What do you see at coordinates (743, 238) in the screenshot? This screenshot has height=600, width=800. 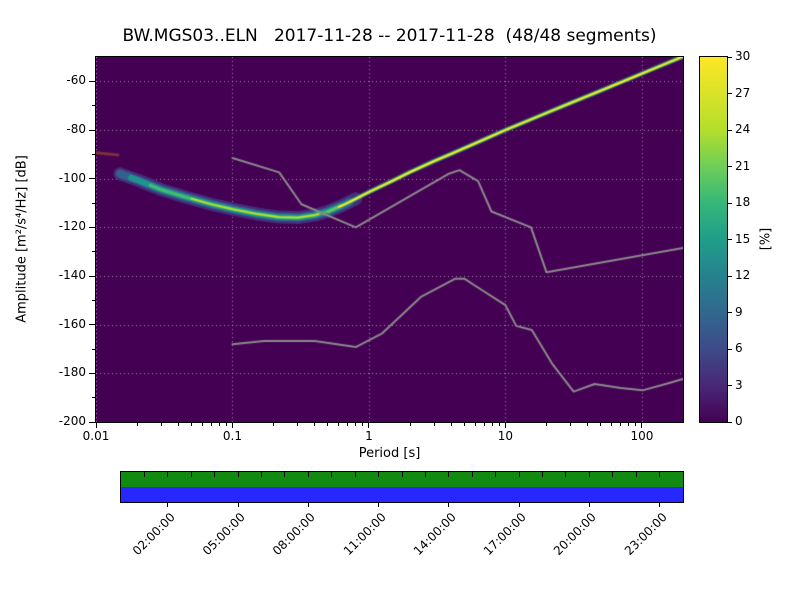 I see `colorbar-tick-label: 15` at bounding box center [743, 238].